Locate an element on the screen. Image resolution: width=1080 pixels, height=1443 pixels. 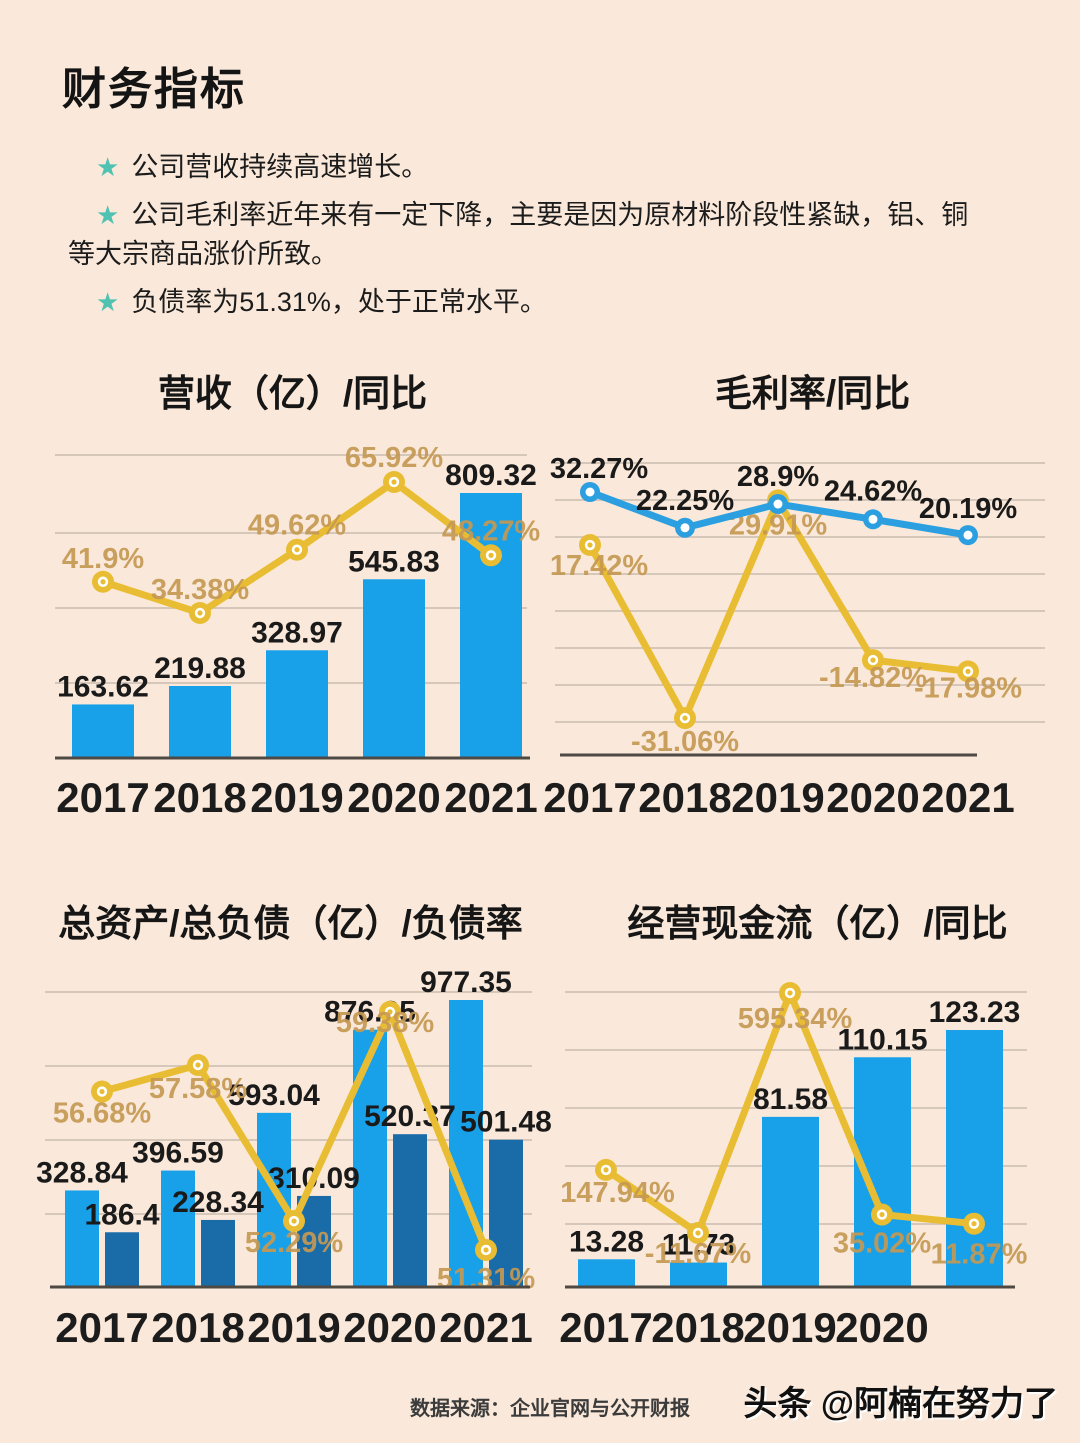
page-title: 财务指标 is located at coordinates (154, 89).